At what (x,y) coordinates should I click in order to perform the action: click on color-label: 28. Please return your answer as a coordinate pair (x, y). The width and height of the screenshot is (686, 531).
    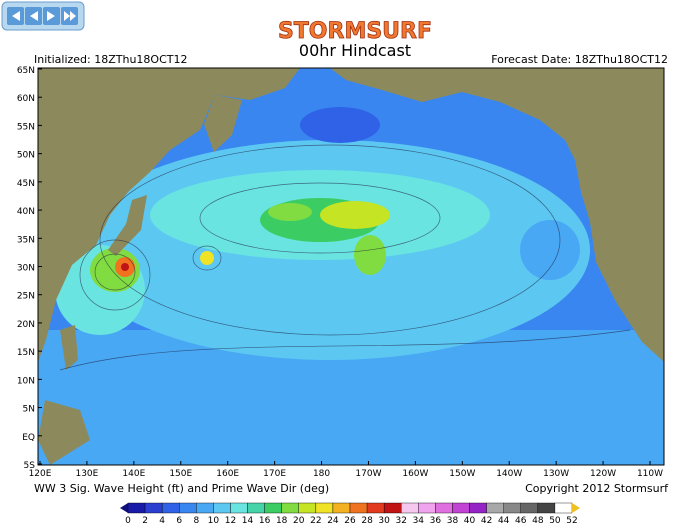
    Looking at the image, I should click on (367, 521).